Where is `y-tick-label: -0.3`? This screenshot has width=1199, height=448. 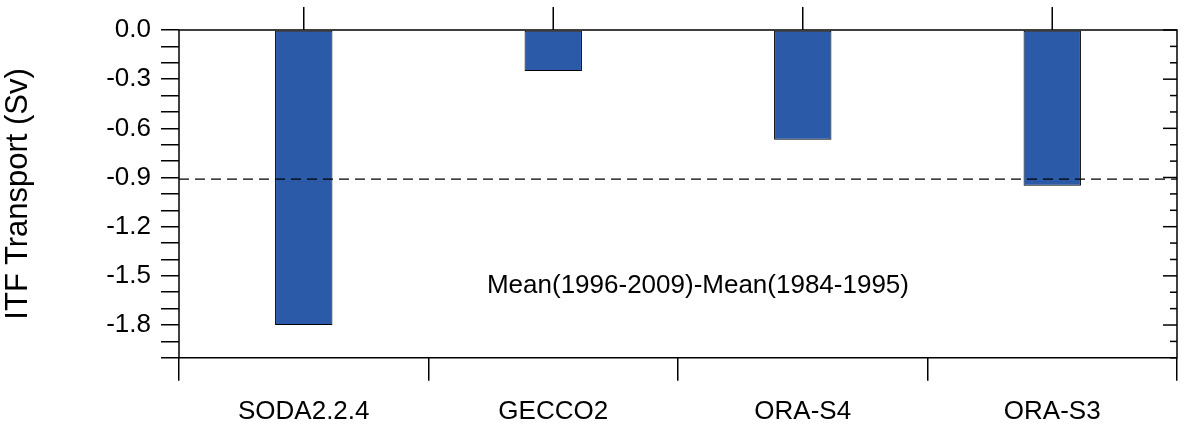 y-tick-label: -0.3 is located at coordinates (128, 77).